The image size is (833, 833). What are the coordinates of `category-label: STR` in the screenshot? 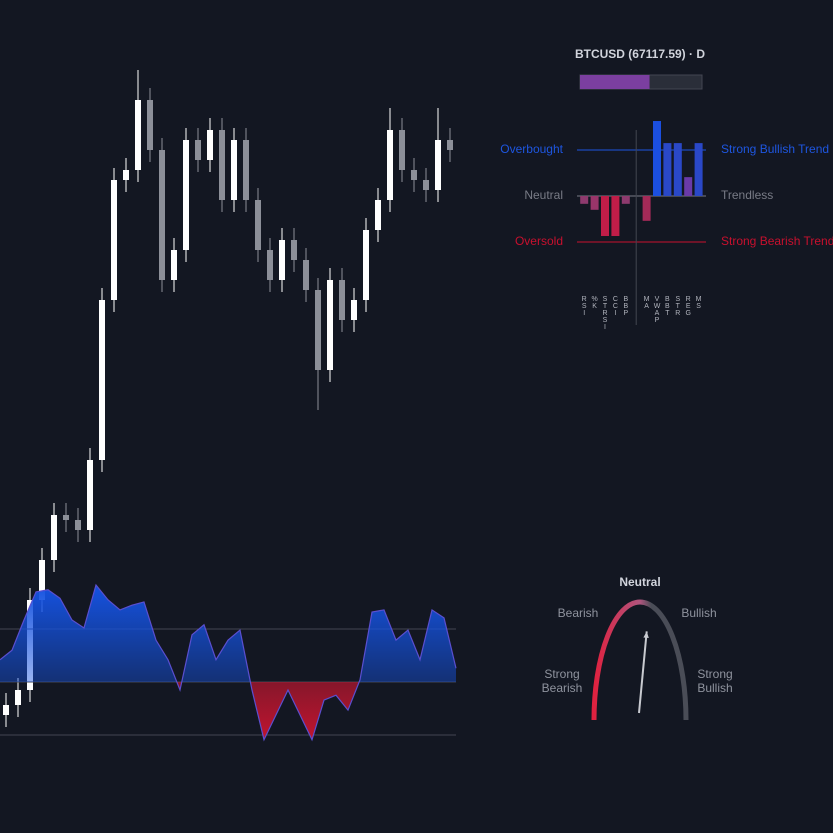 It's located at (677, 306).